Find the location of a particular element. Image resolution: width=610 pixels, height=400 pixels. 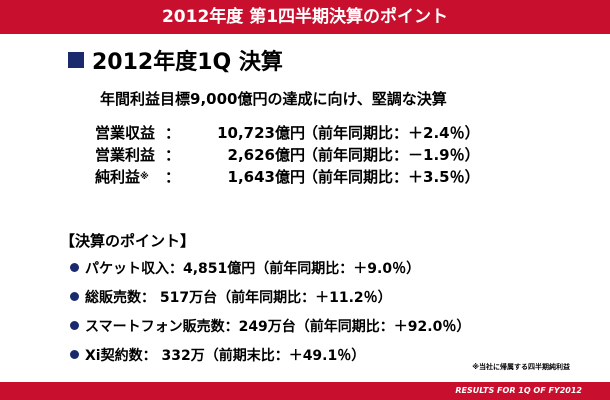

point-item: 総販売数： 517万台（前年同期比：＋11.2％） is located at coordinates (231, 297).